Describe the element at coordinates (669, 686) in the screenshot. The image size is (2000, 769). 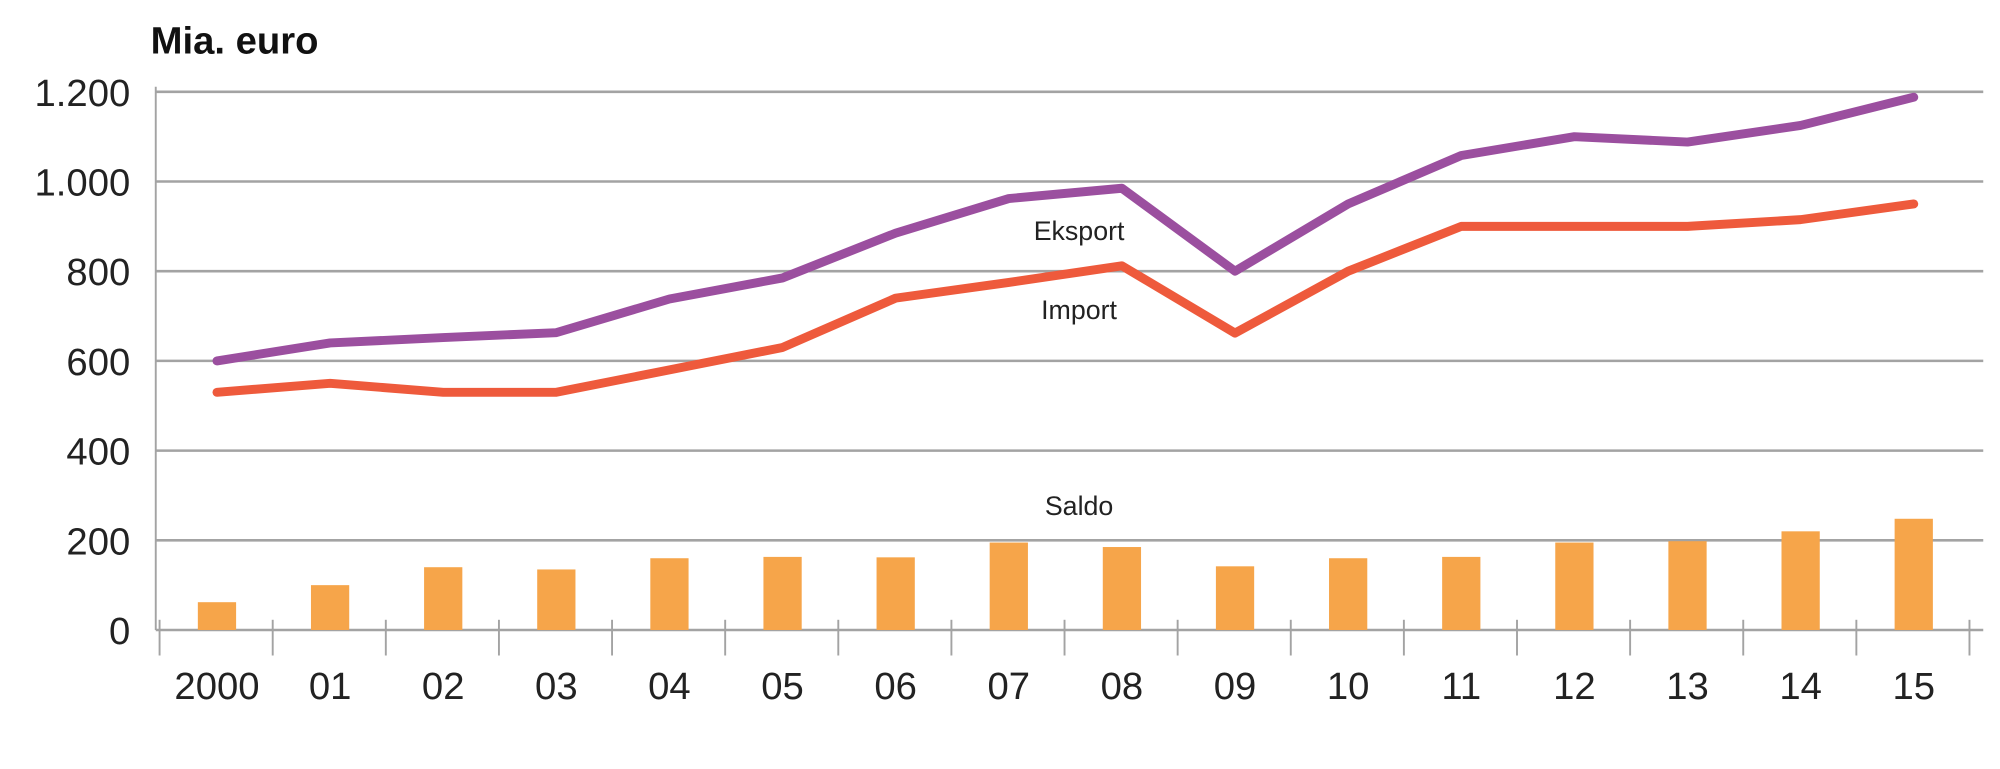
I see `x-tick-label: 04` at that location.